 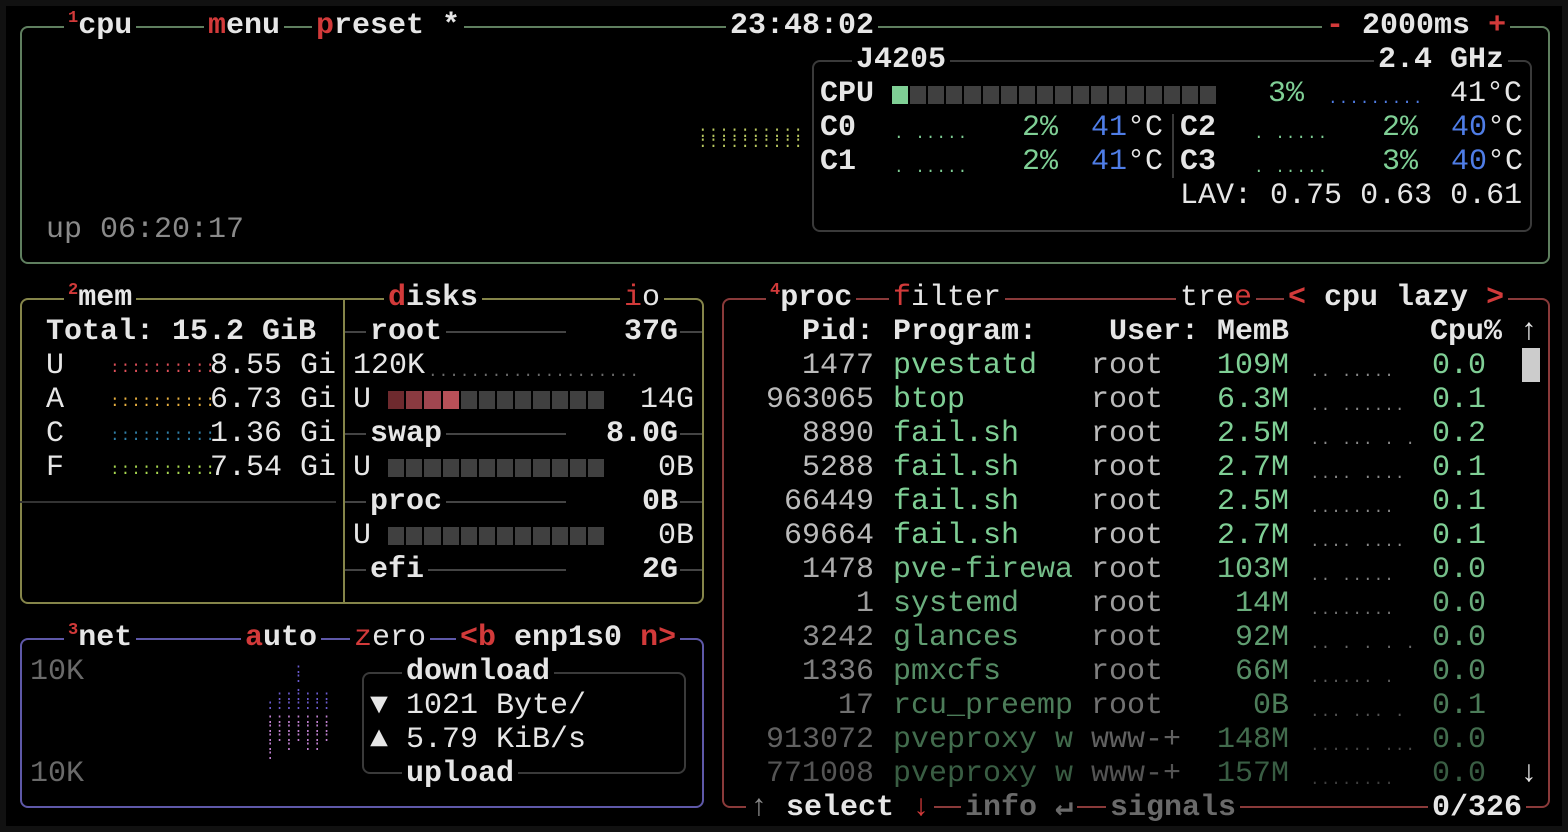 I want to click on core-temp: 41°C, so click(x=1127, y=162).